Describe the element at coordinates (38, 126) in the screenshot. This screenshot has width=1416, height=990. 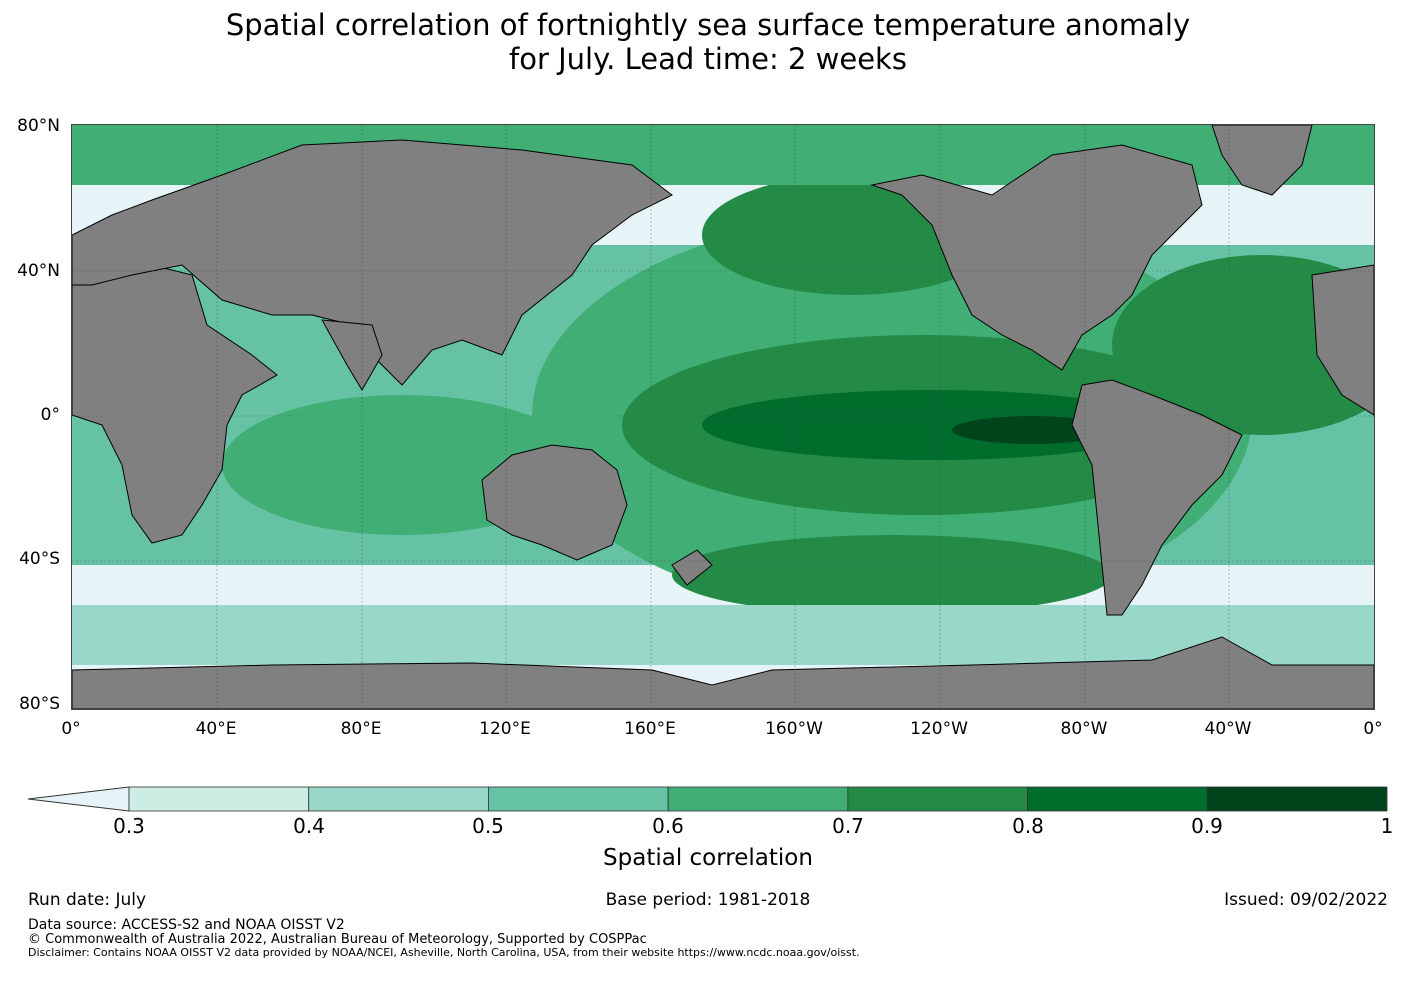
I see `lat-tick-80n: 80°N` at that location.